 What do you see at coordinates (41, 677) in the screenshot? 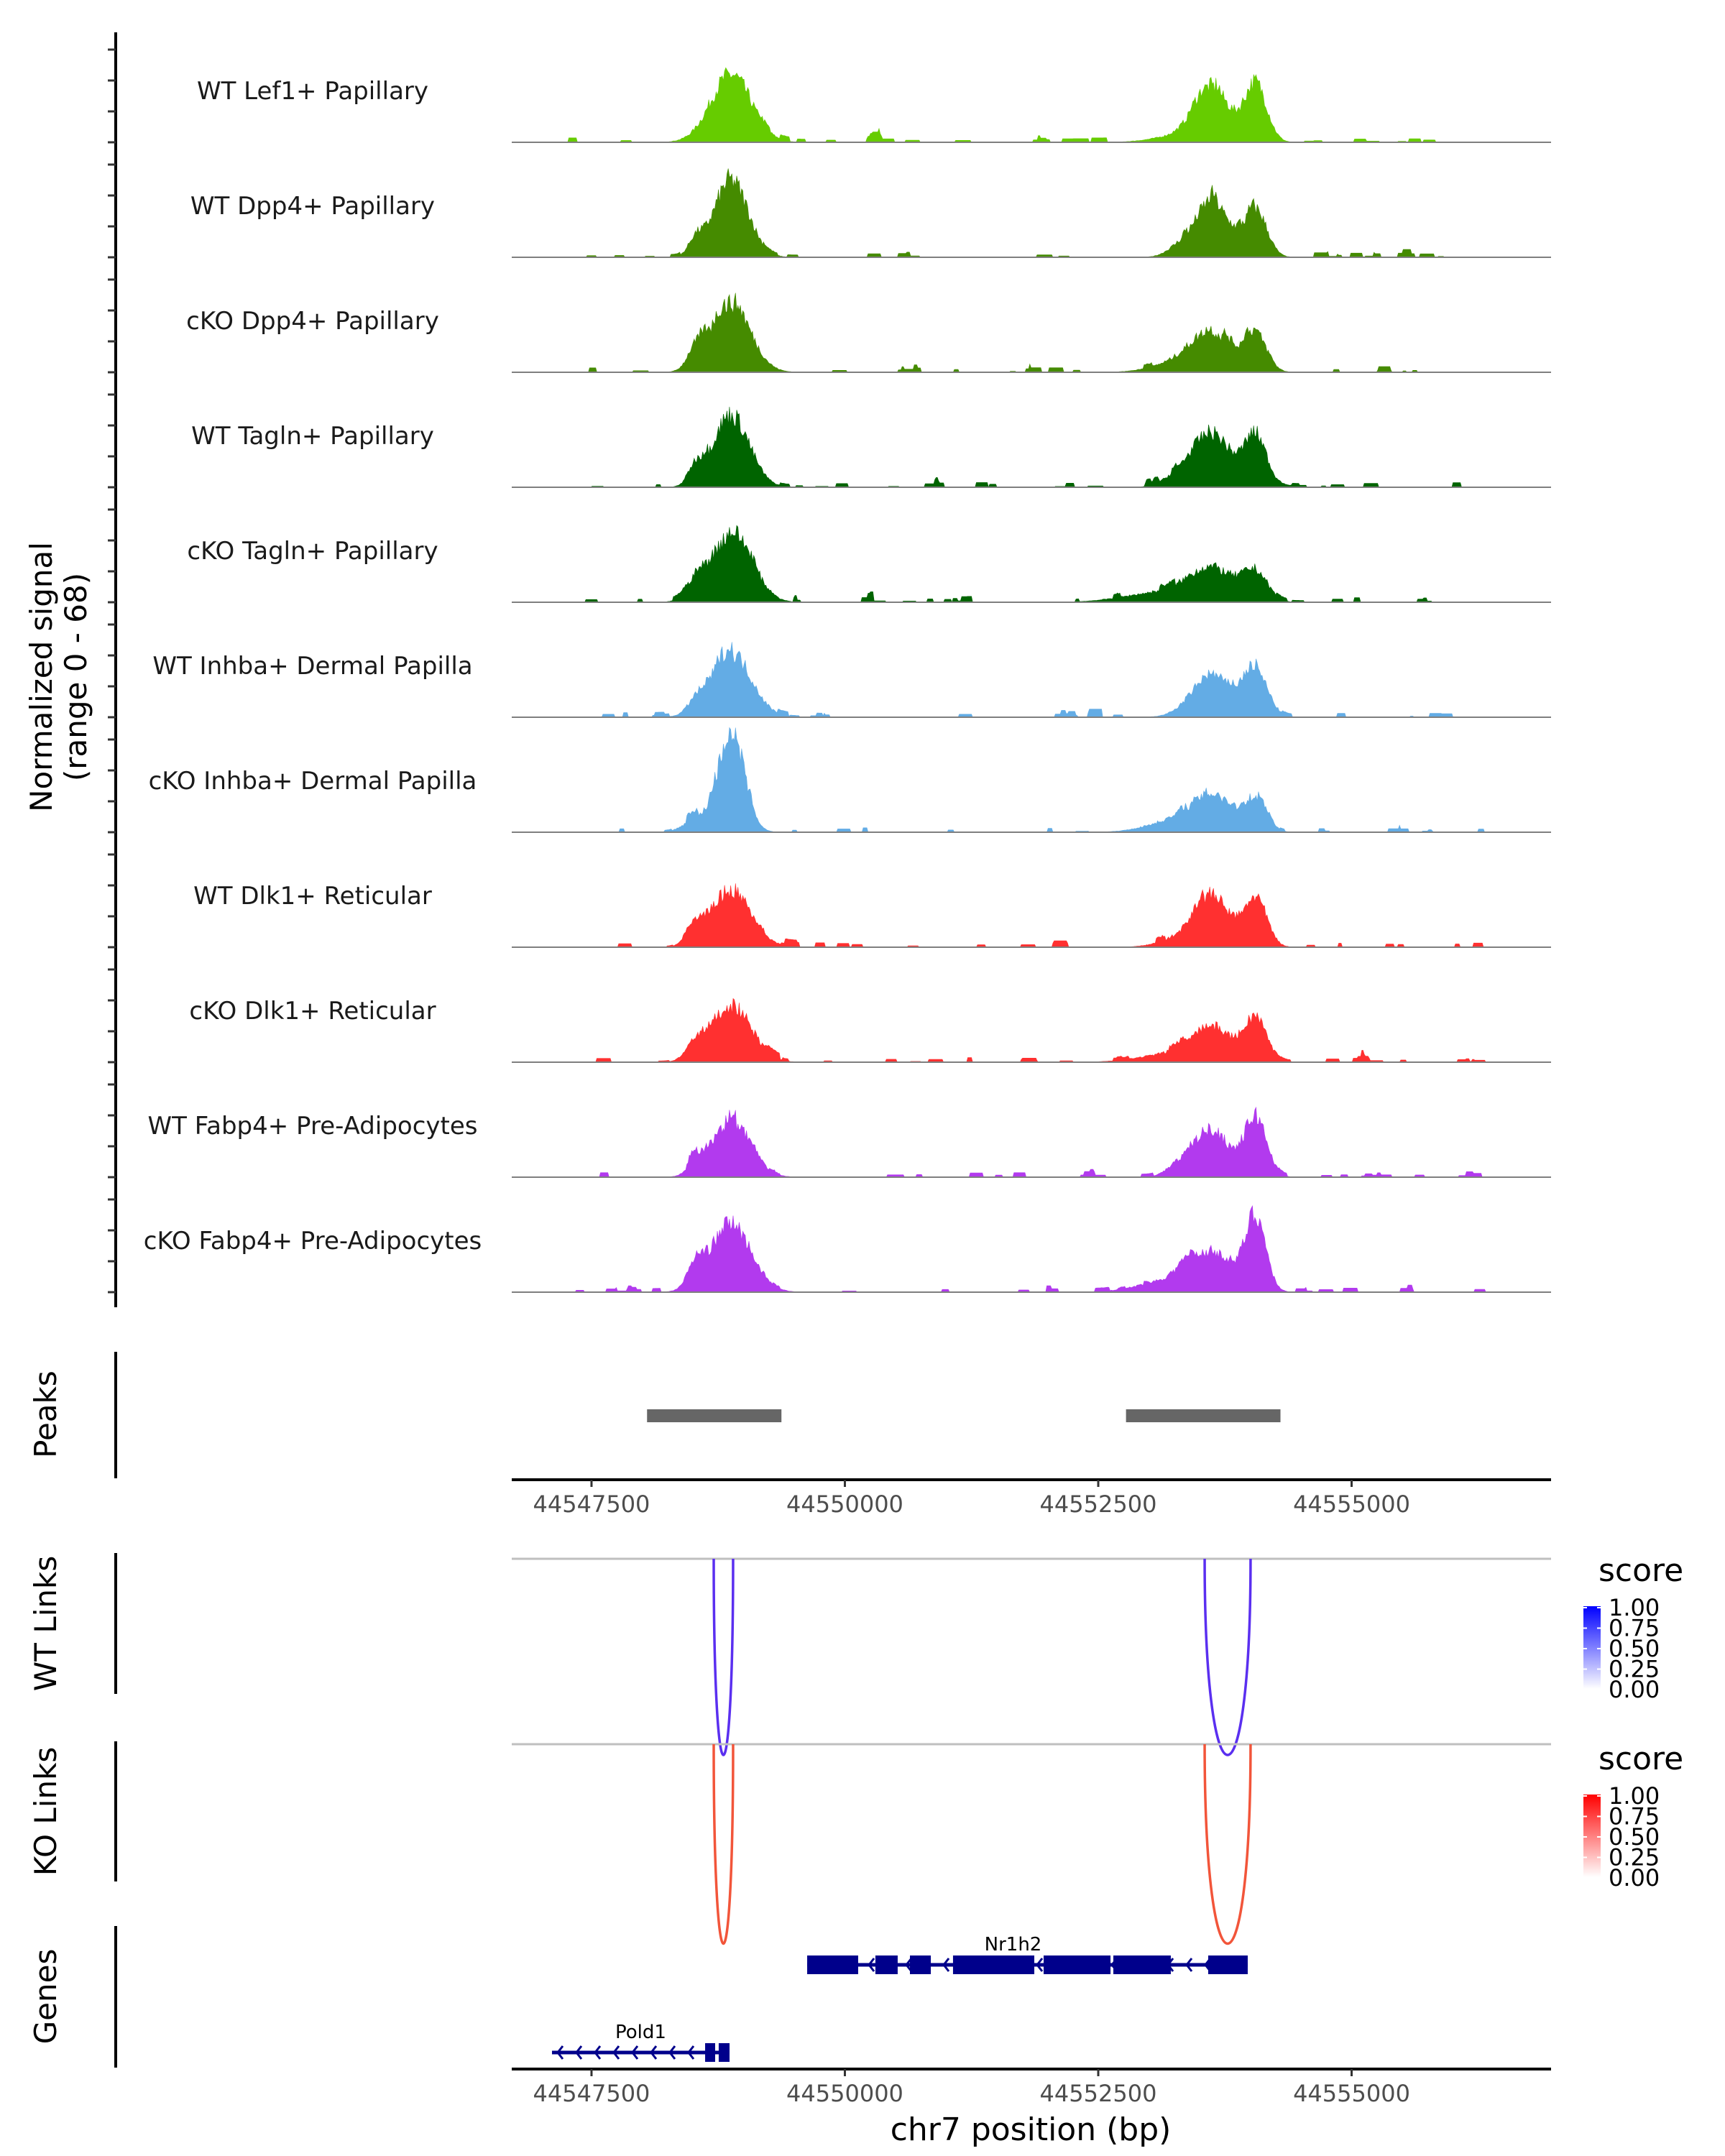
I see `y-axis-label-line1: Normalized signal` at bounding box center [41, 677].